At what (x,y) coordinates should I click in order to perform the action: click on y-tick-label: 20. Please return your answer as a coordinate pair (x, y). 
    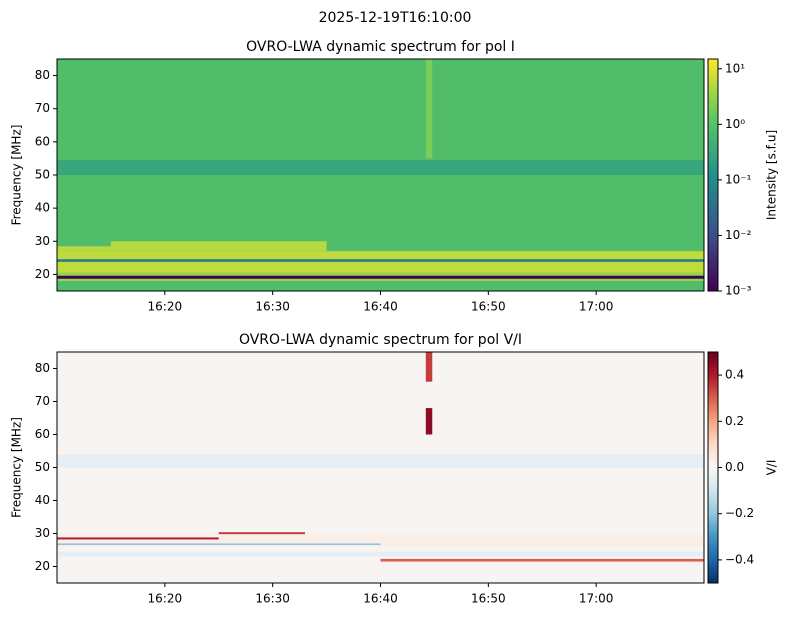
    Looking at the image, I should click on (42, 274).